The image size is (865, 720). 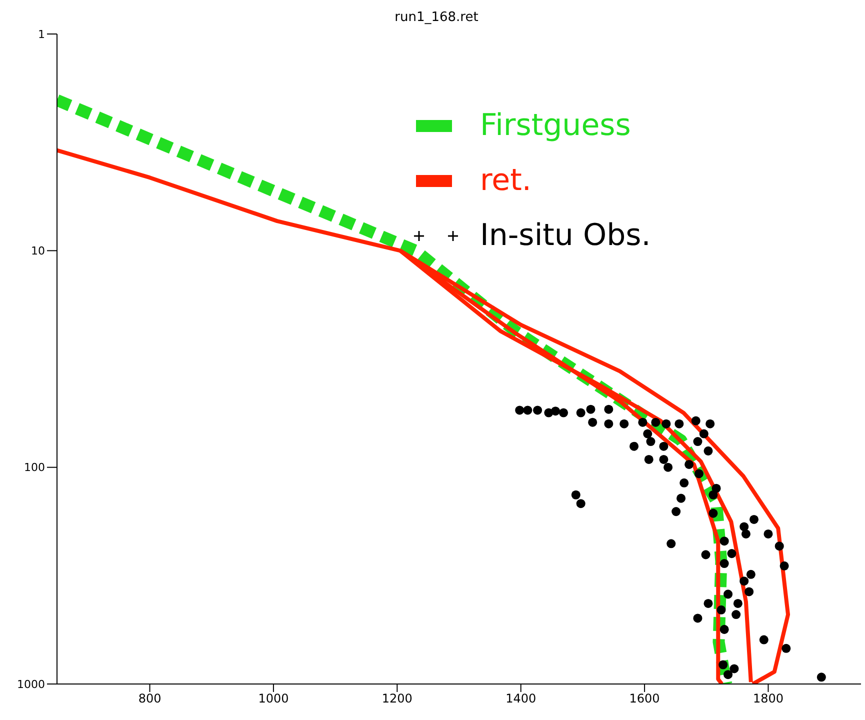 I want to click on y-tick-label: 100, so click(x=34, y=467).